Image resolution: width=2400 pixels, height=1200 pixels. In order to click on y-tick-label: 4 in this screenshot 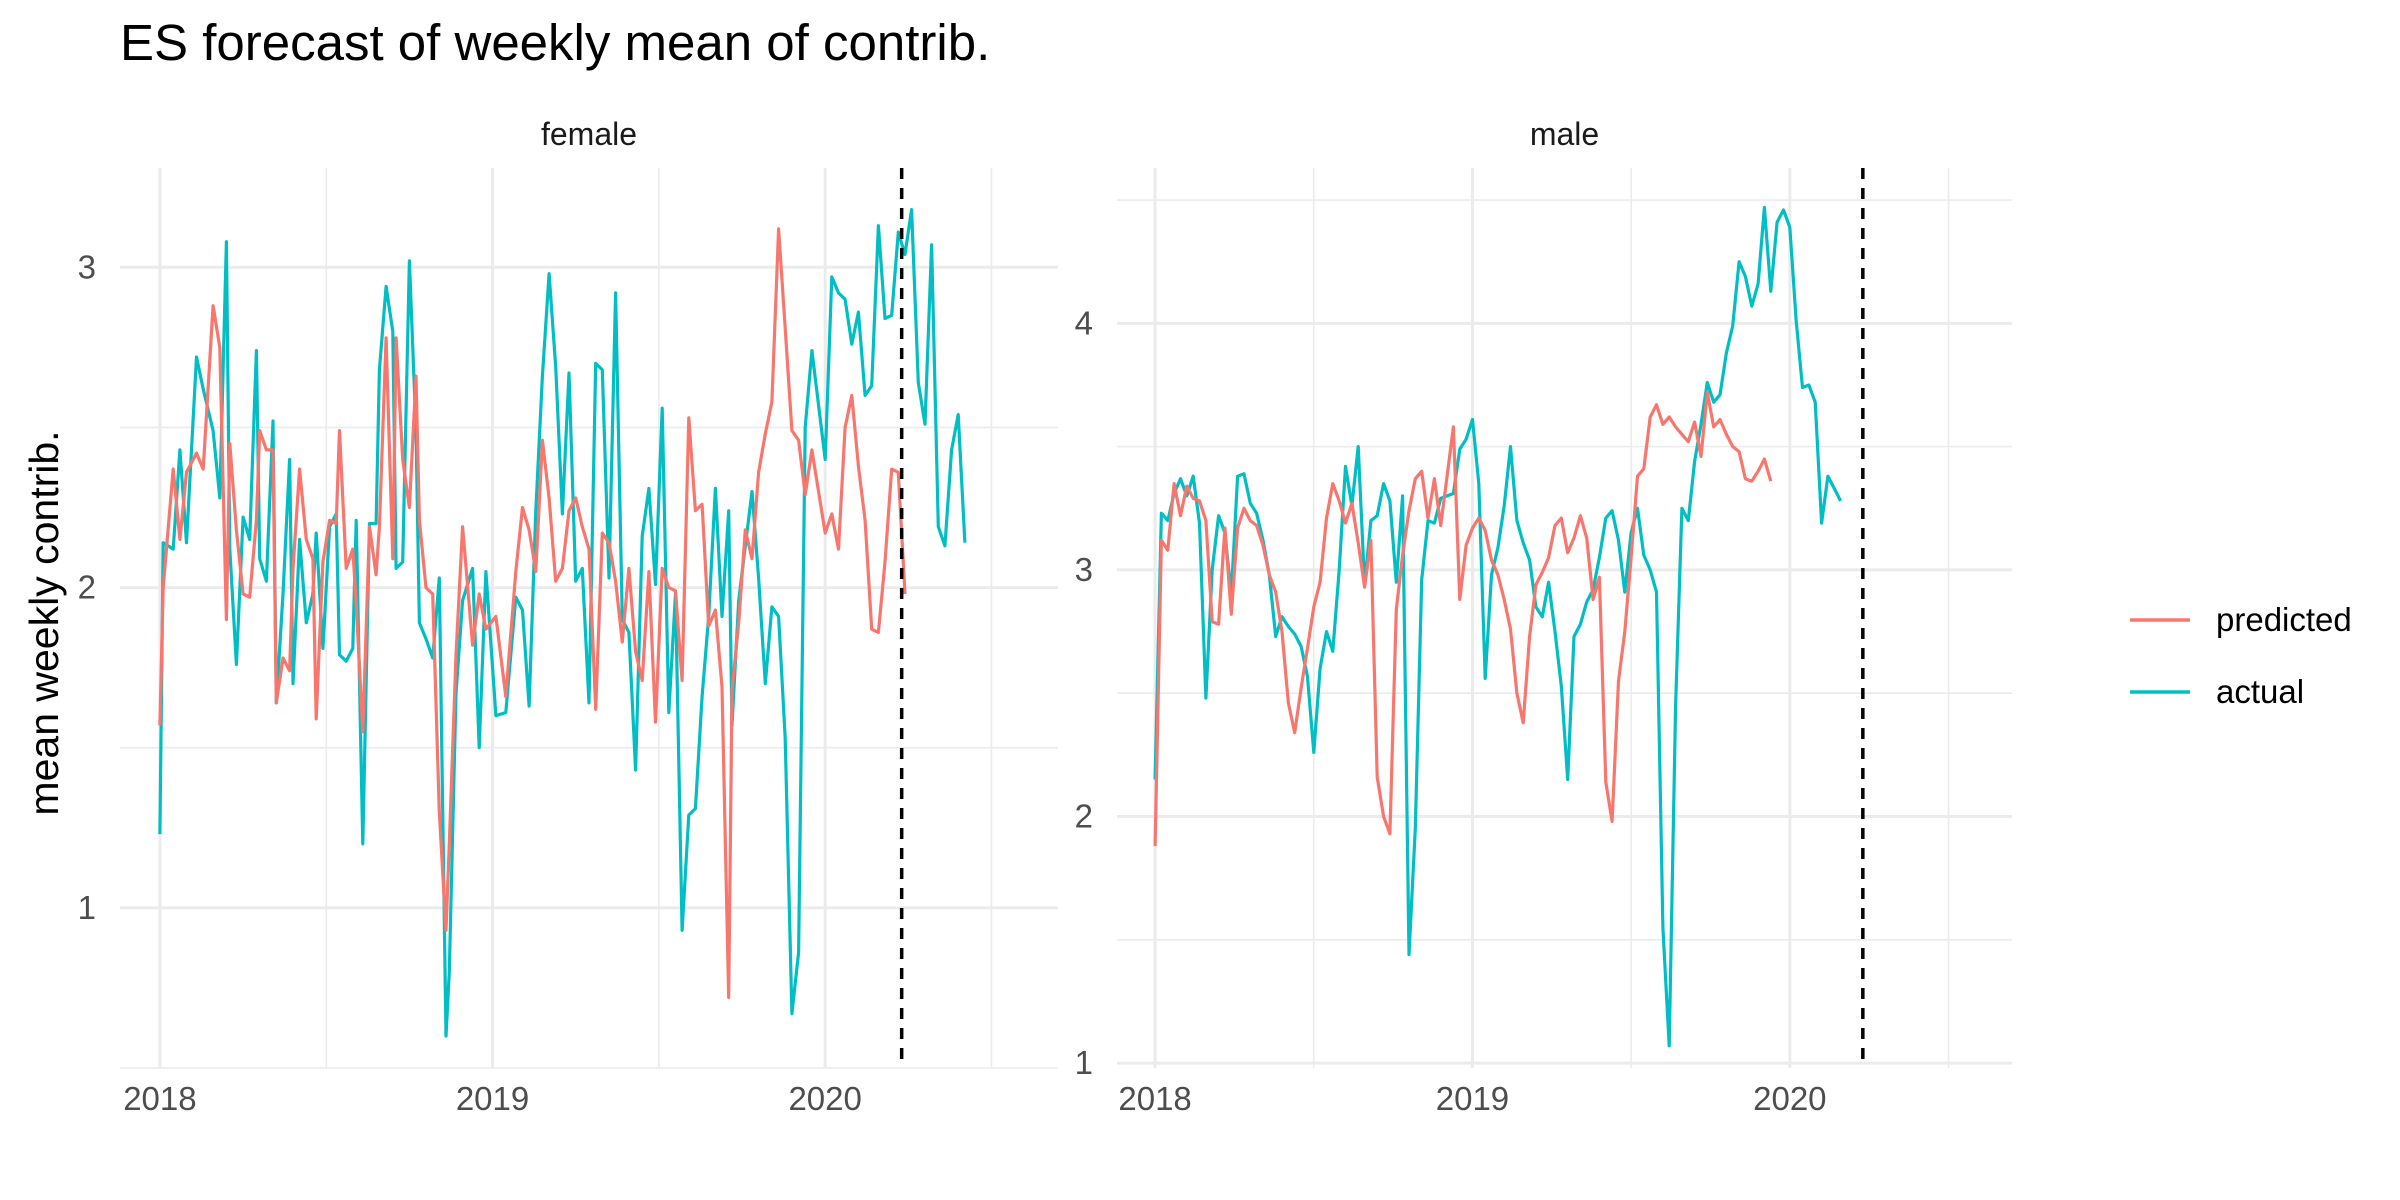, I will do `click(1084, 322)`.